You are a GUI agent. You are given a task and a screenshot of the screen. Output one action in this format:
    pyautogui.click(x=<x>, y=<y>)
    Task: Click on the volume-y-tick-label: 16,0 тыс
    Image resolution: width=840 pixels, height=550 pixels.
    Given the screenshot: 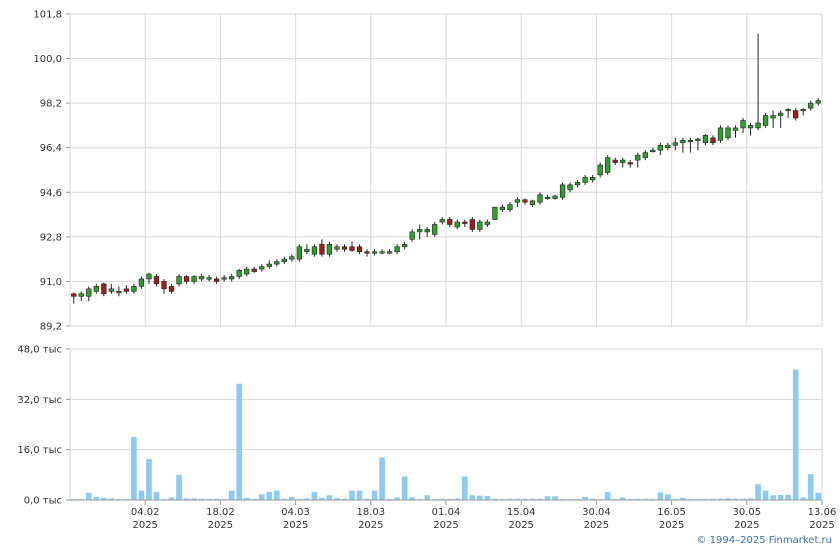 What is the action you would take?
    pyautogui.click(x=39, y=450)
    